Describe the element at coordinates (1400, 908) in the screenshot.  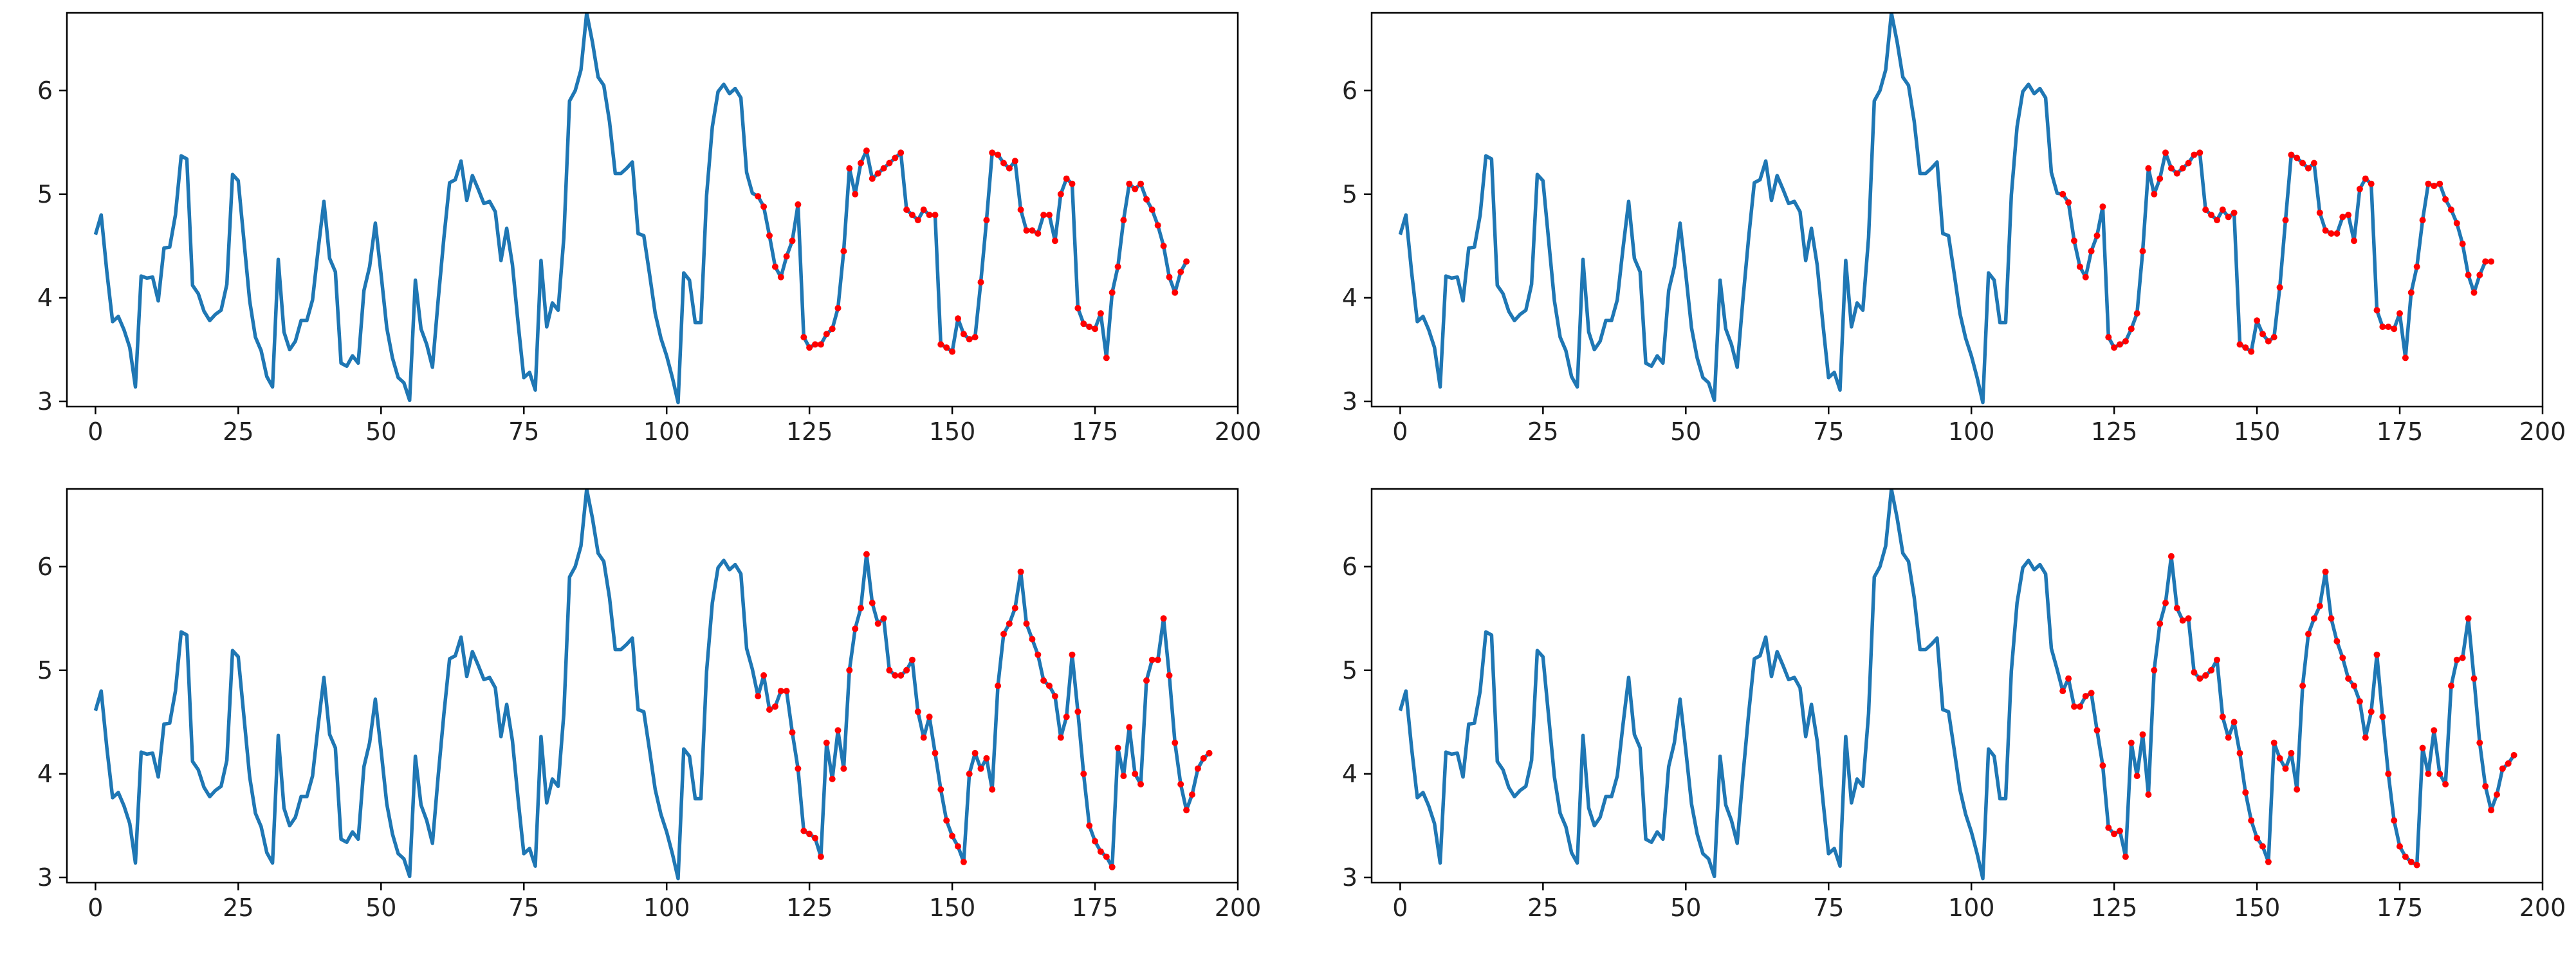
I see `x-tick-label: 0` at that location.